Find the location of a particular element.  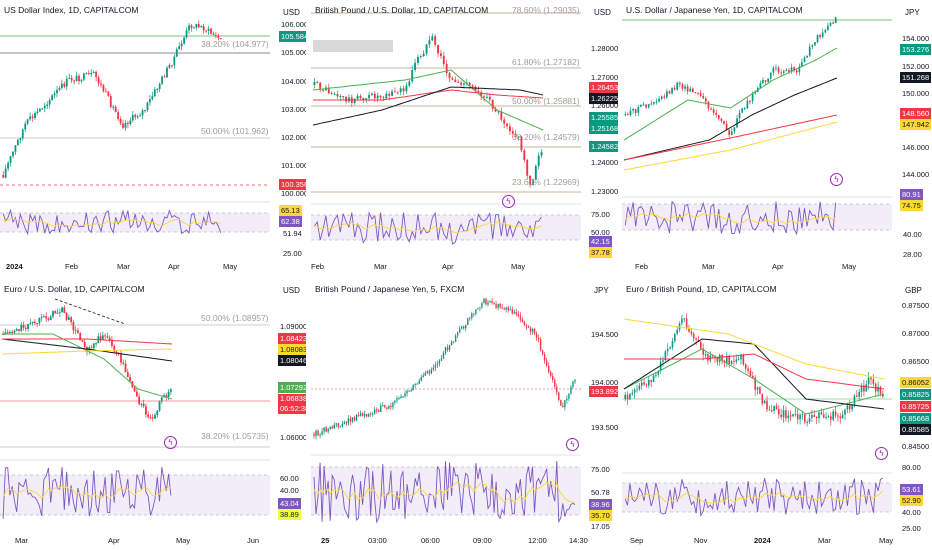

time-tick: 06:00 is located at coordinates (430, 540).